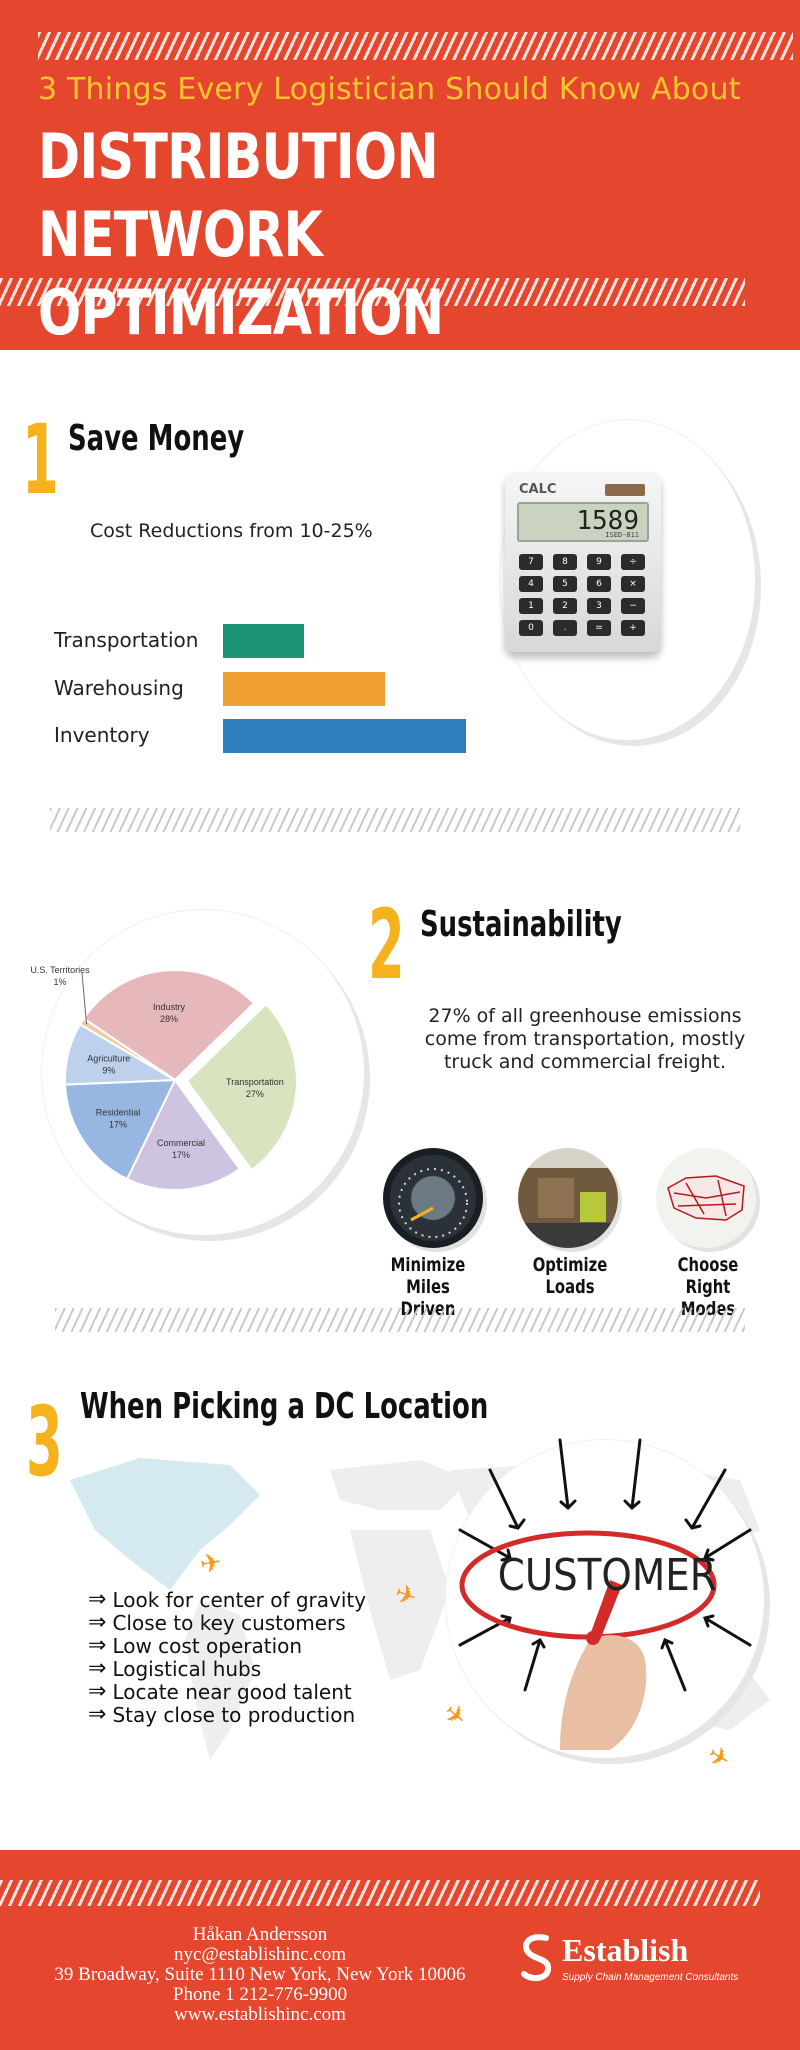 This screenshot has height=2050, width=800. I want to click on list-item: ⇒ Locate near good talent, so click(220, 1691).